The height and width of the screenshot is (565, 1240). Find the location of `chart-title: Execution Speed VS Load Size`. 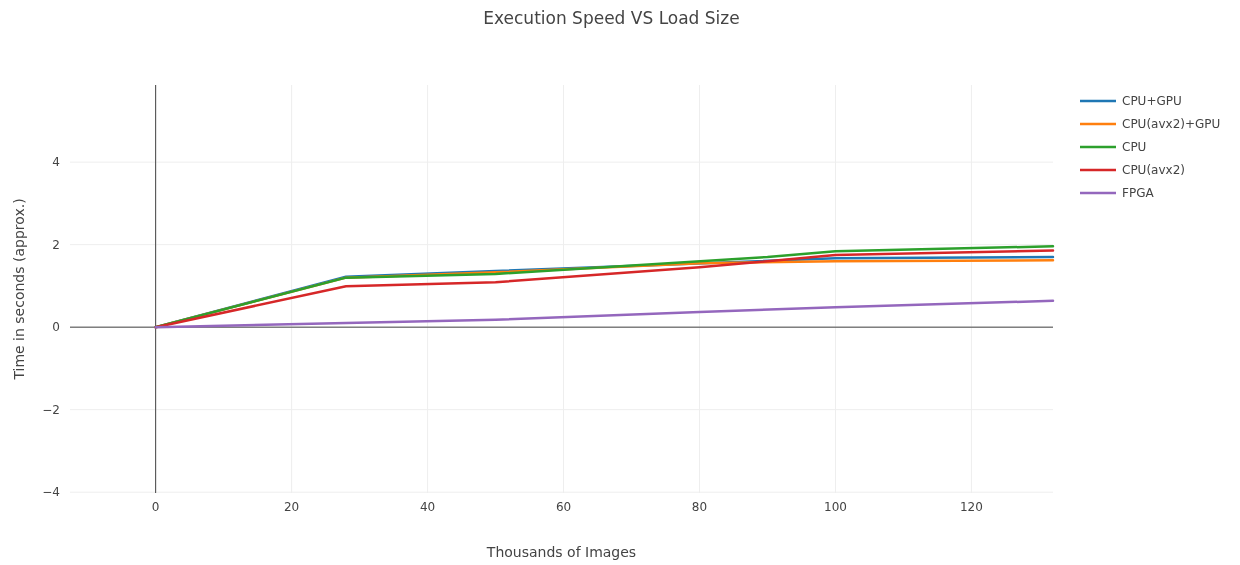

chart-title: Execution Speed VS Load Size is located at coordinates (611, 18).